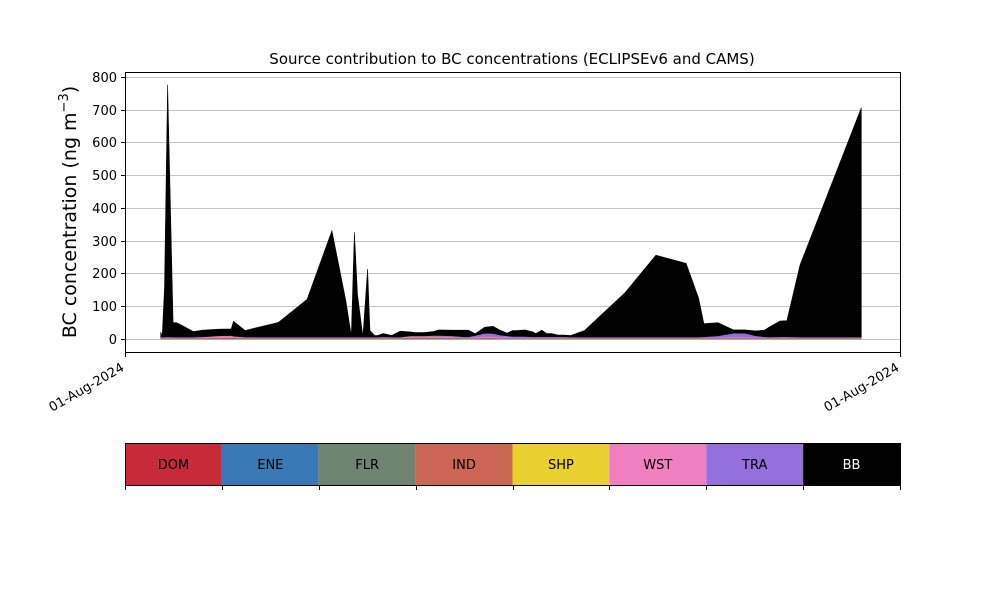 The image size is (1000, 604). Describe the element at coordinates (64, 102) in the screenshot. I see `y-axis-label-exponent: −3` at that location.